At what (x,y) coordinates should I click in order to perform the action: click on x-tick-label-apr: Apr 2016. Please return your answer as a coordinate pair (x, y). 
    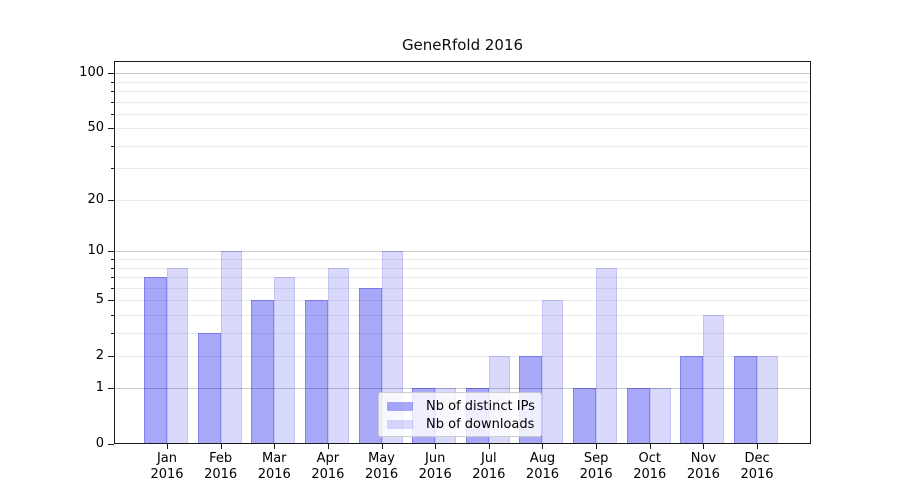
    Looking at the image, I should click on (328, 467).